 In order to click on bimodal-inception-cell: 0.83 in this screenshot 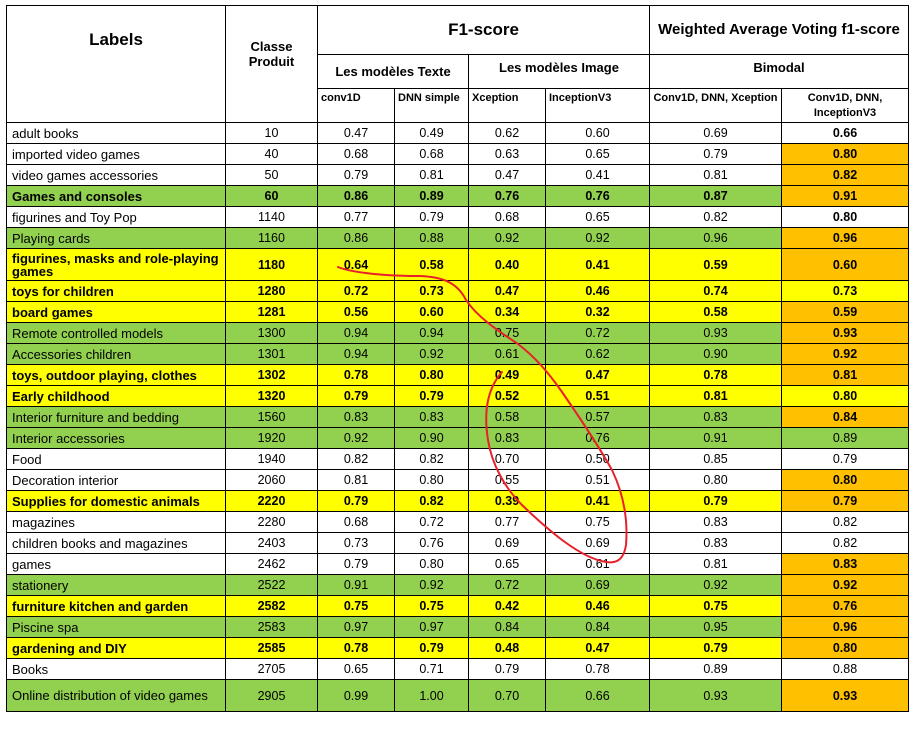, I will do `click(845, 564)`.